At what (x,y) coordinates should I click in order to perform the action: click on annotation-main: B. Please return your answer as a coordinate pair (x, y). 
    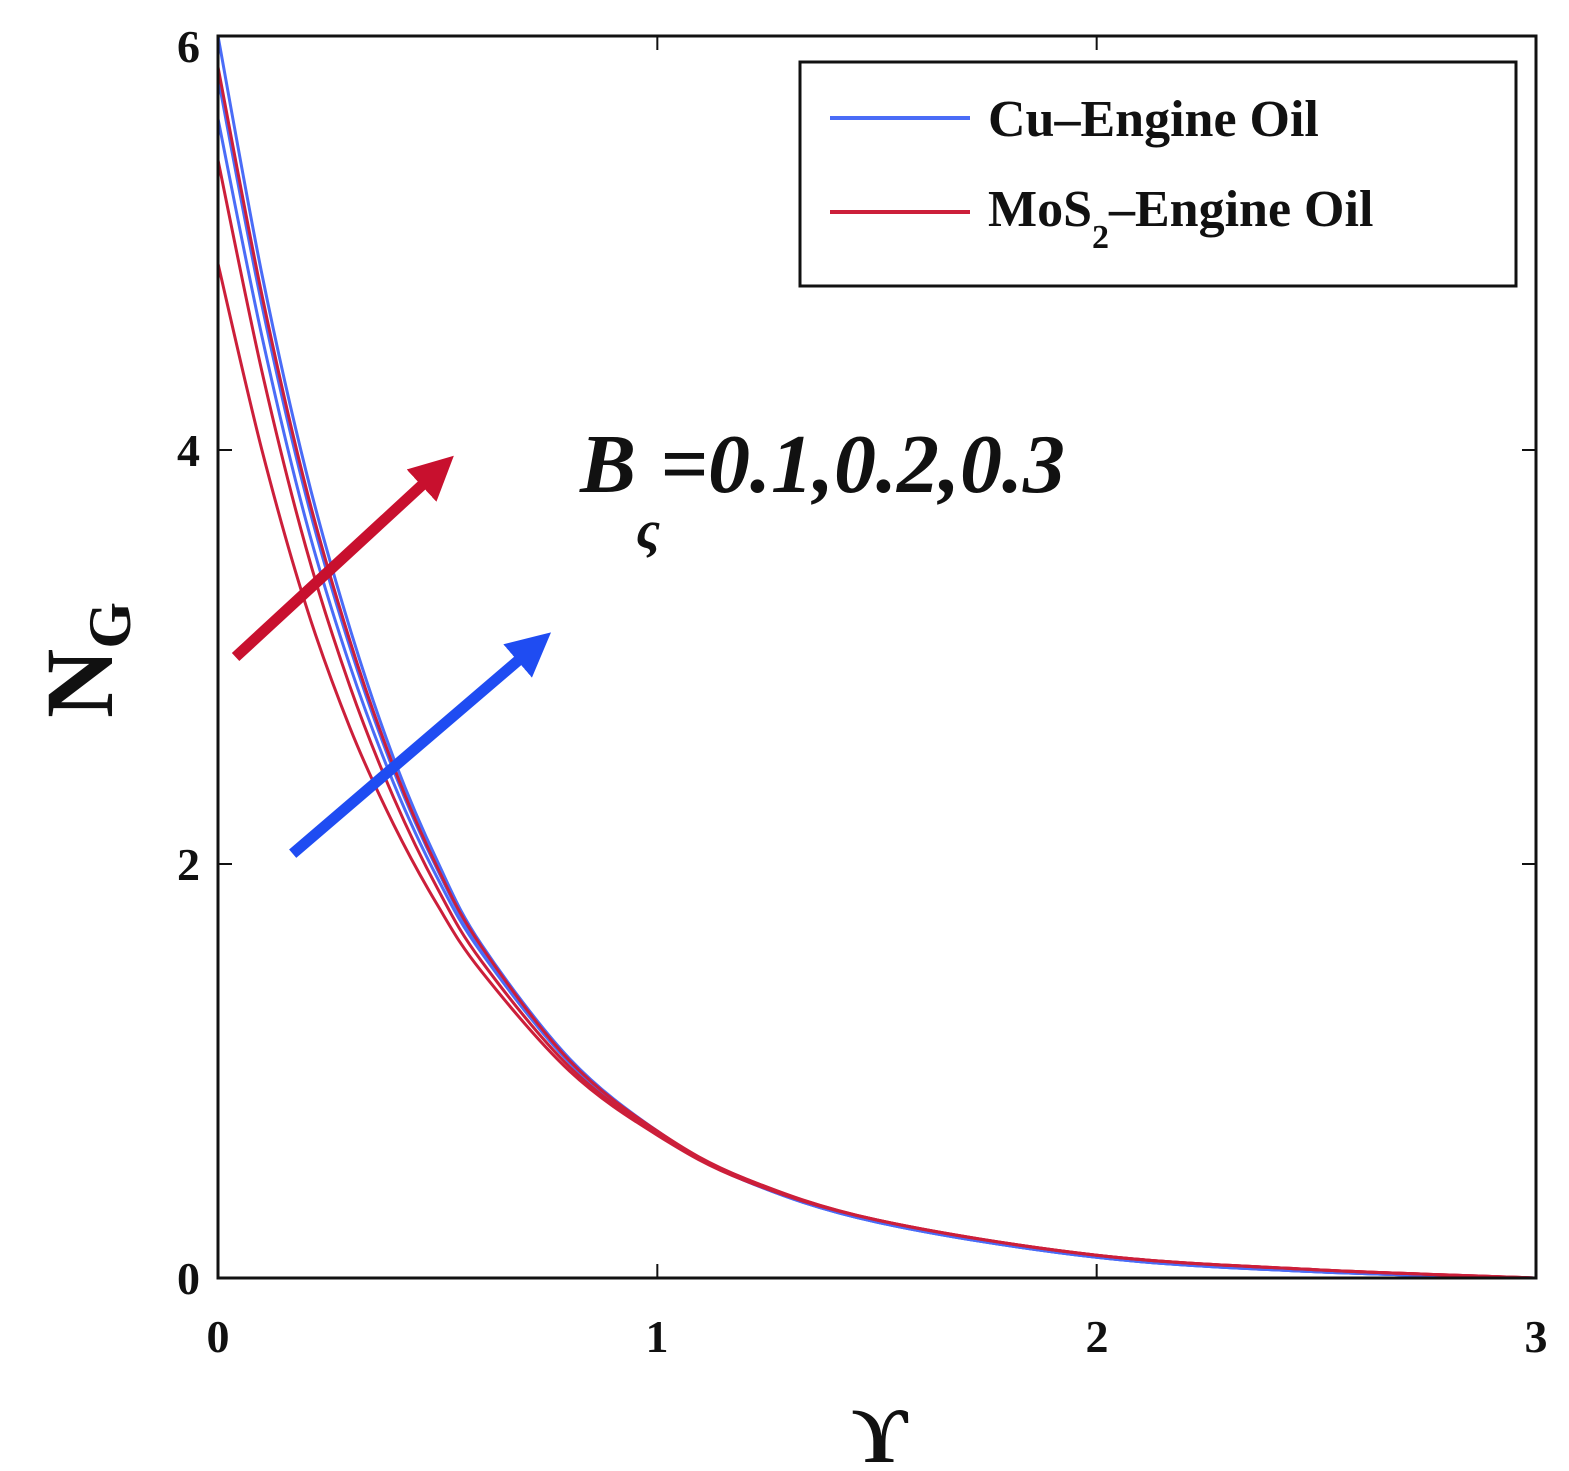
    Looking at the image, I should click on (607, 464).